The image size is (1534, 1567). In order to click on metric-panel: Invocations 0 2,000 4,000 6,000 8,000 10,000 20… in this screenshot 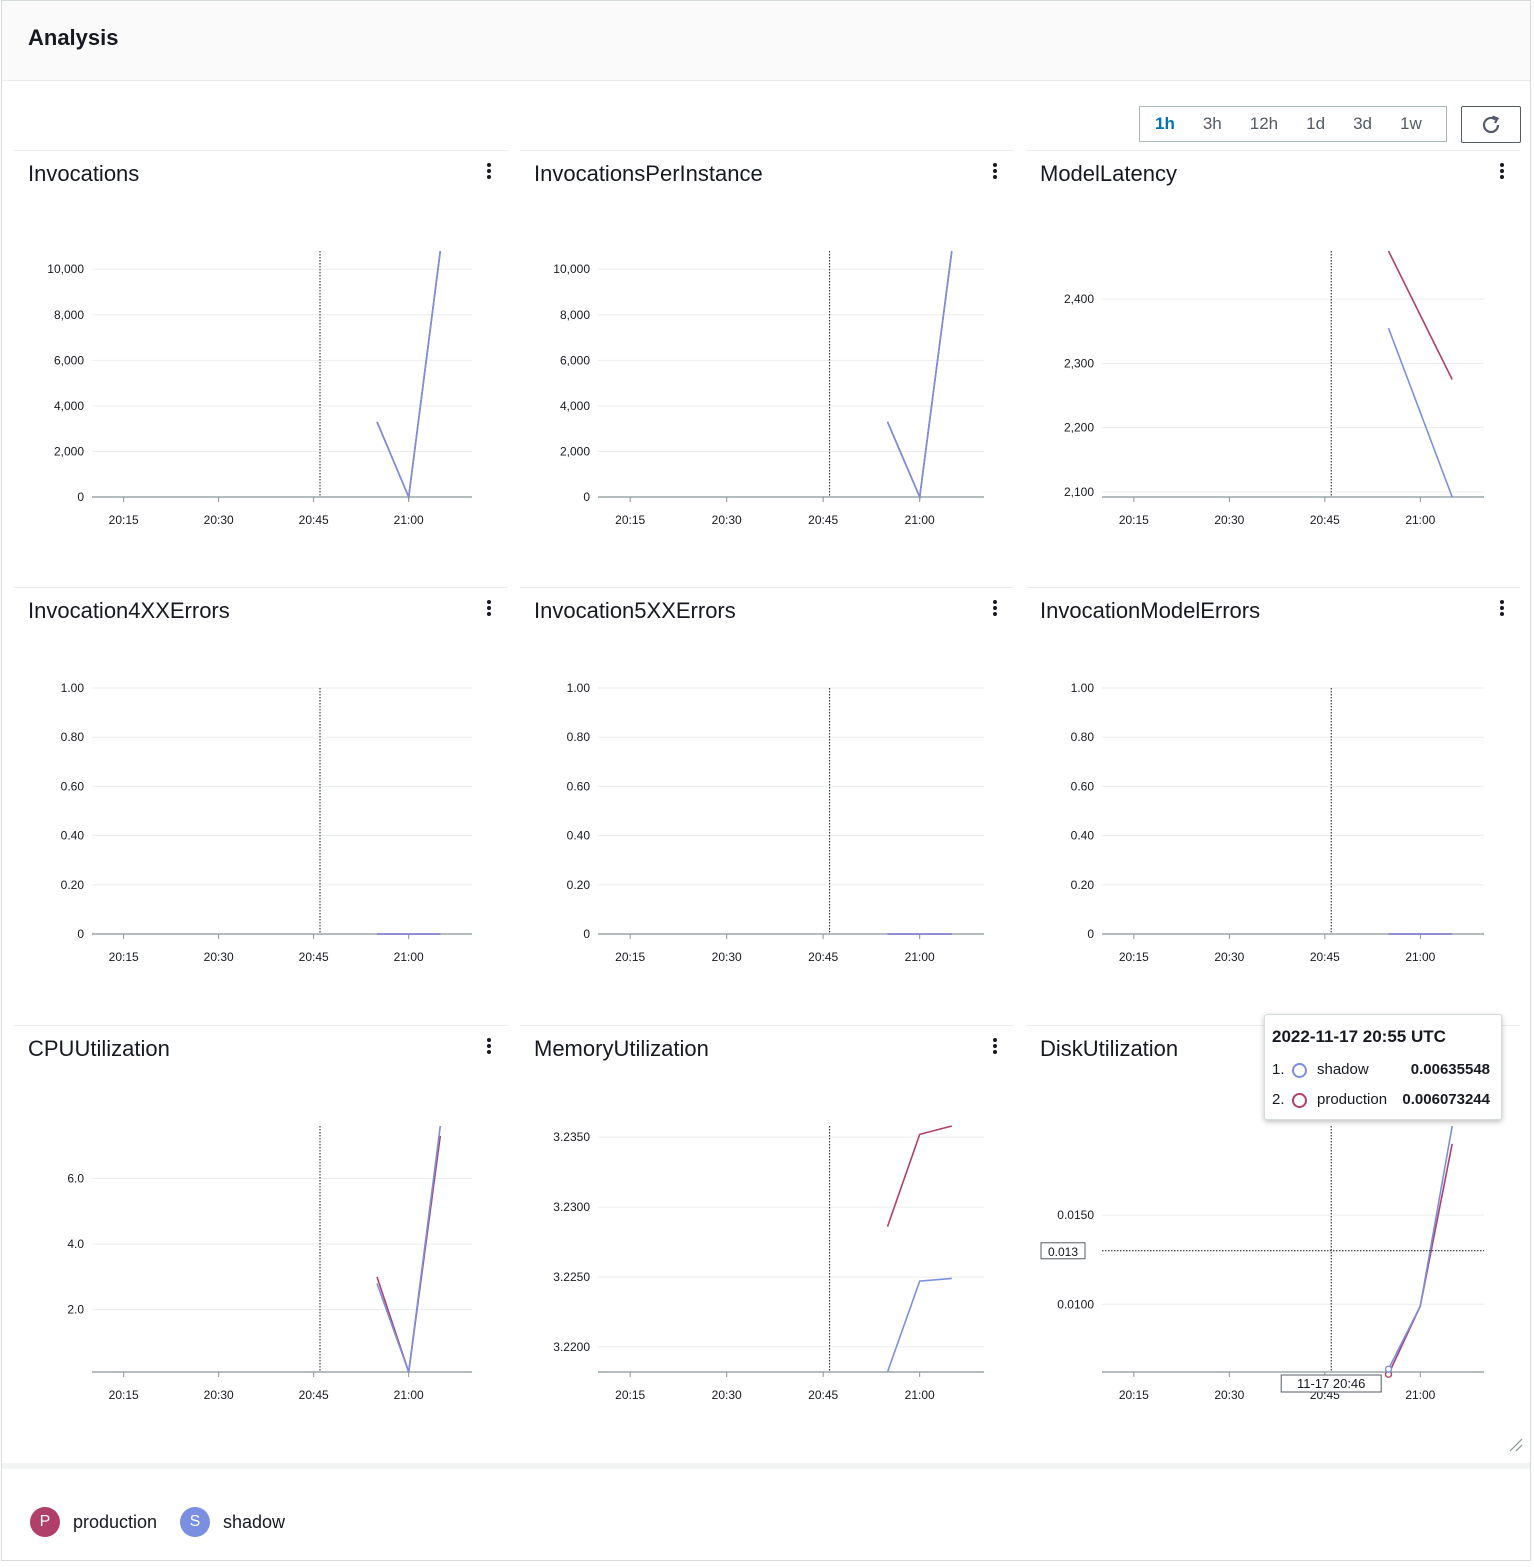, I will do `click(261, 350)`.